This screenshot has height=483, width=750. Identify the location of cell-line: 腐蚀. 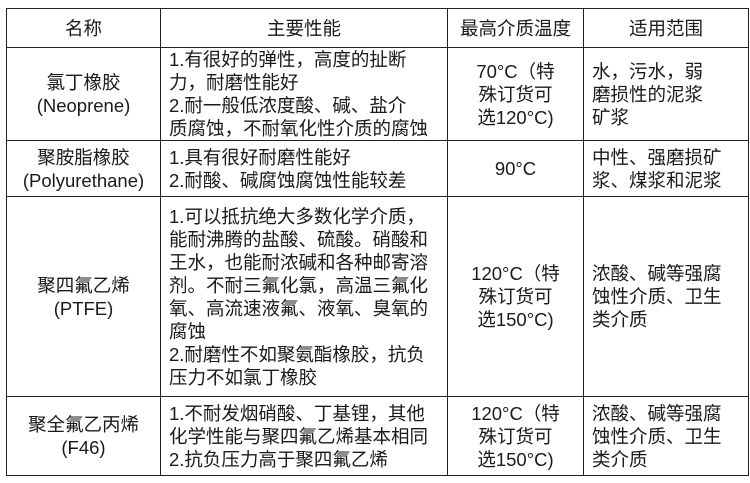
(188, 331).